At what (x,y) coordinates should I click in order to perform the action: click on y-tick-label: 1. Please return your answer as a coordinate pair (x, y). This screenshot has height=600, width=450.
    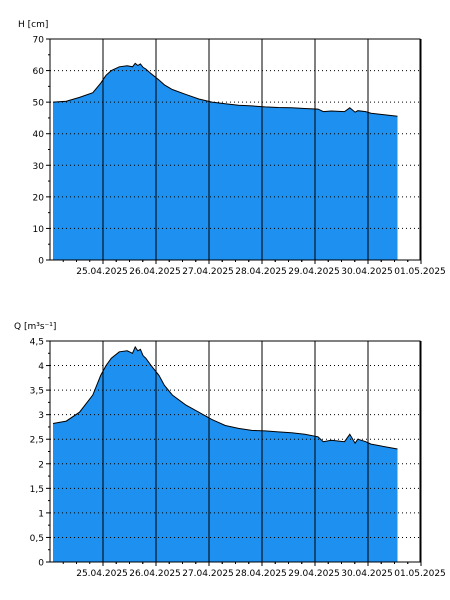
    Looking at the image, I should click on (41, 514).